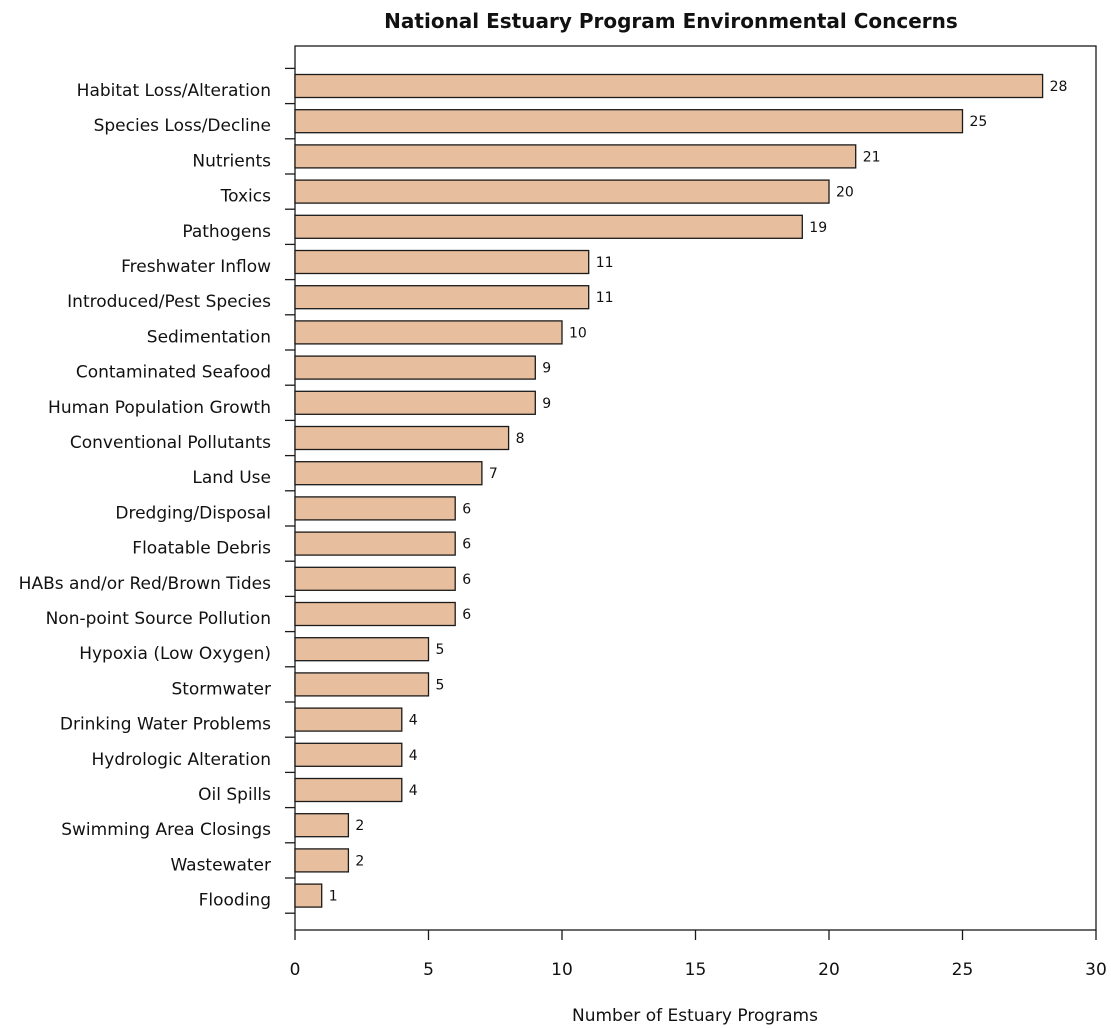  What do you see at coordinates (428, 970) in the screenshot?
I see `x-tick-label: 5` at bounding box center [428, 970].